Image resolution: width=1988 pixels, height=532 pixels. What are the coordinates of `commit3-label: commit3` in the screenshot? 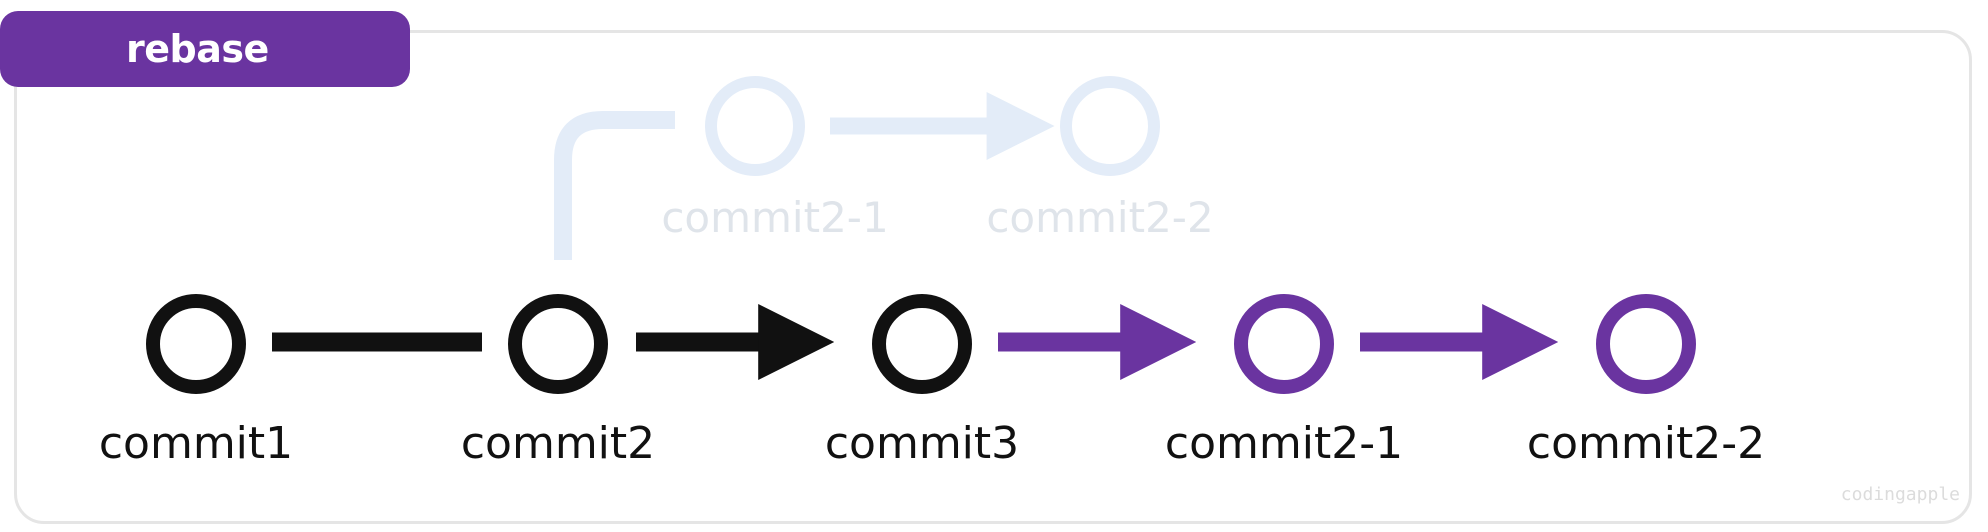 It's located at (922, 443).